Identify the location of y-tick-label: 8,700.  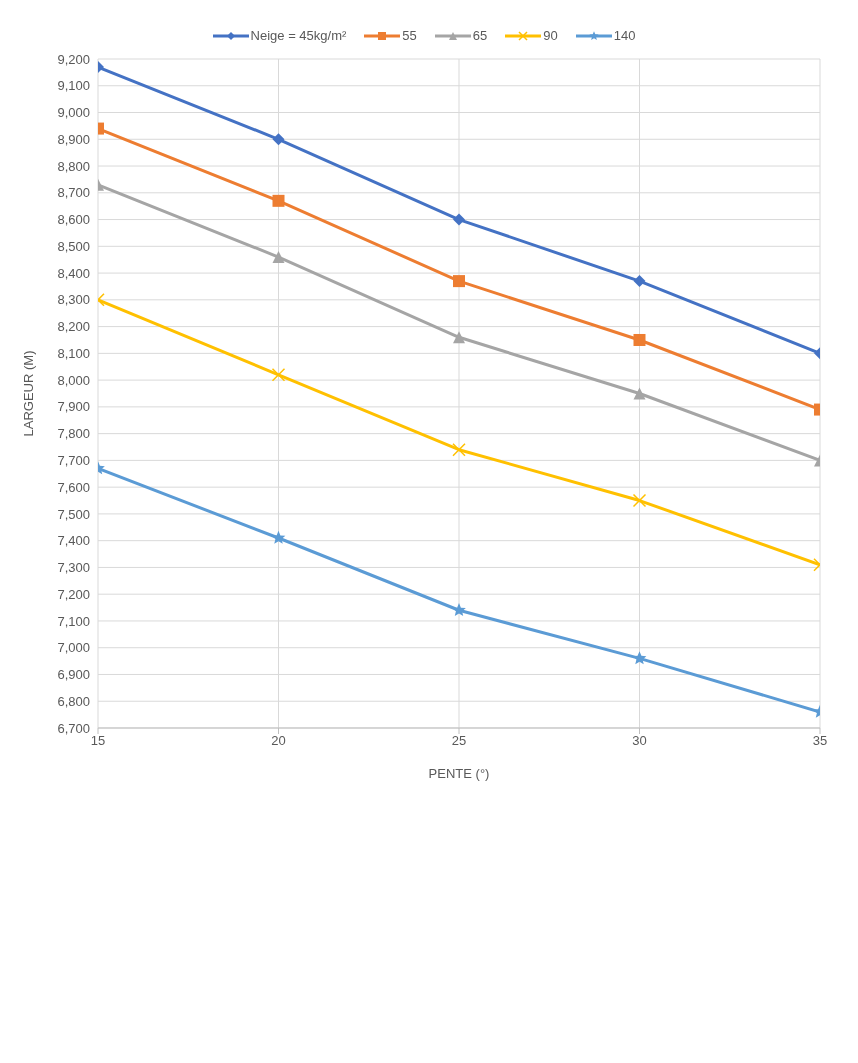
(73, 193).